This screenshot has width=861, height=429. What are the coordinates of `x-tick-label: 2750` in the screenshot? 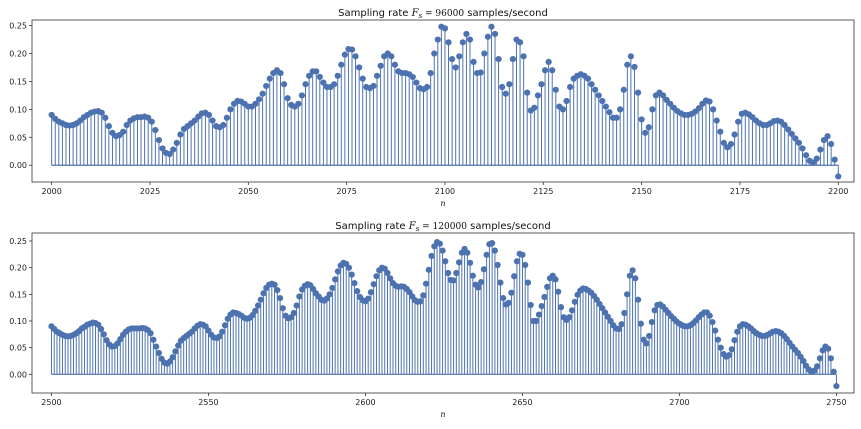 It's located at (836, 402).